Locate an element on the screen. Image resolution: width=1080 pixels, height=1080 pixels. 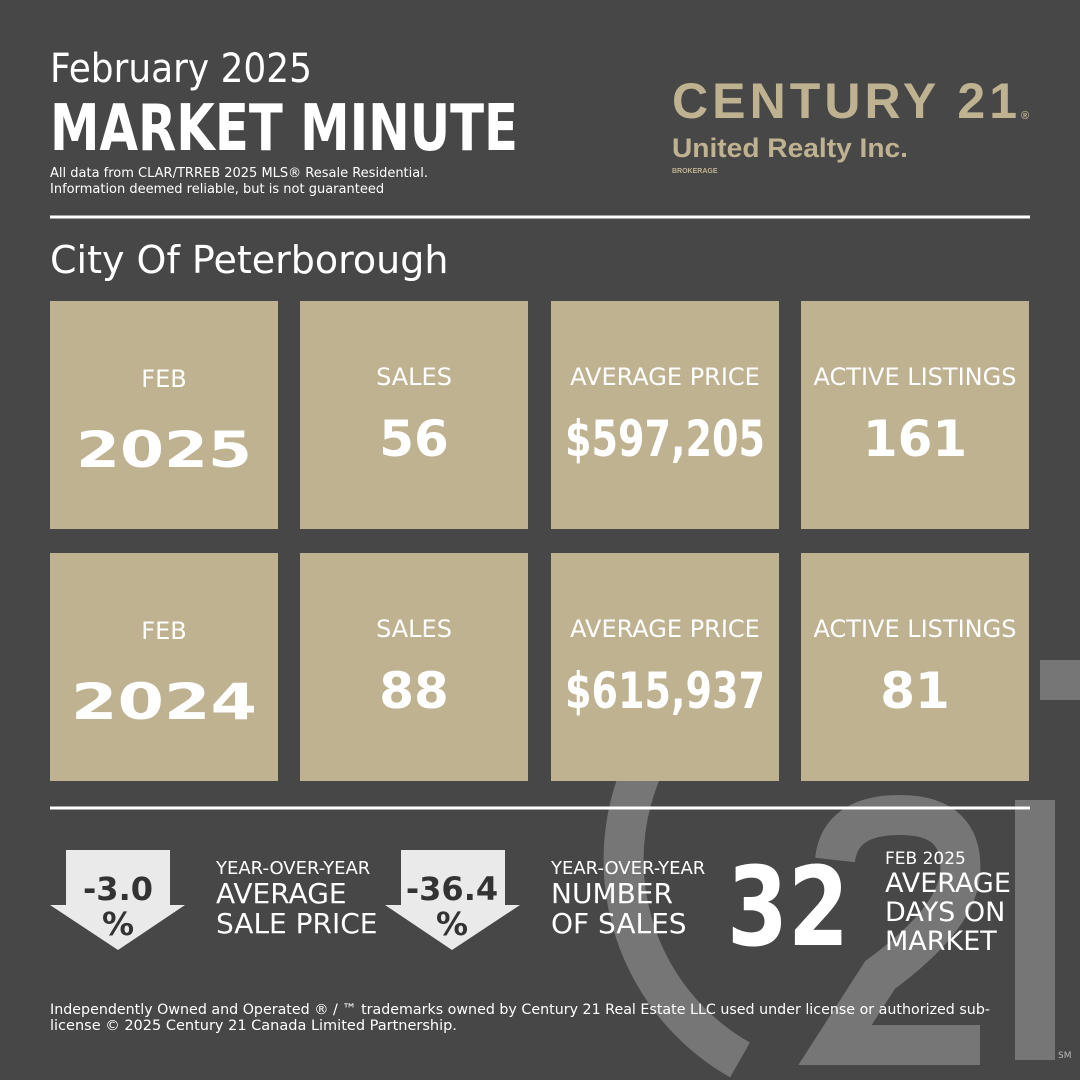
service-mark: SM is located at coordinates (1064, 1056).